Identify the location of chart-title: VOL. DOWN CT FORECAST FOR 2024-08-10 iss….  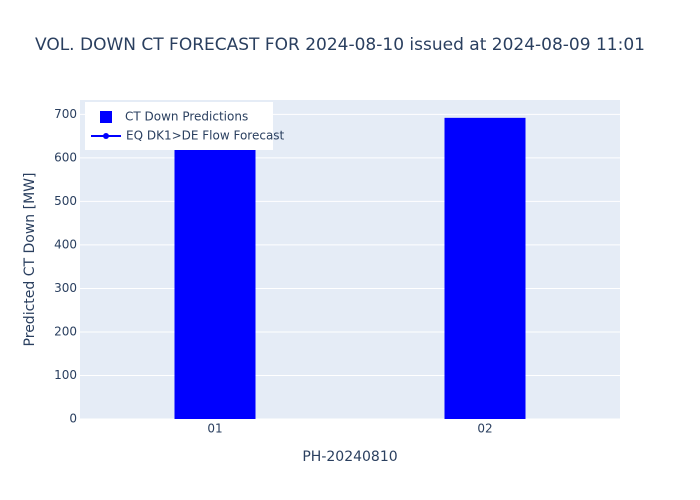
(340, 45).